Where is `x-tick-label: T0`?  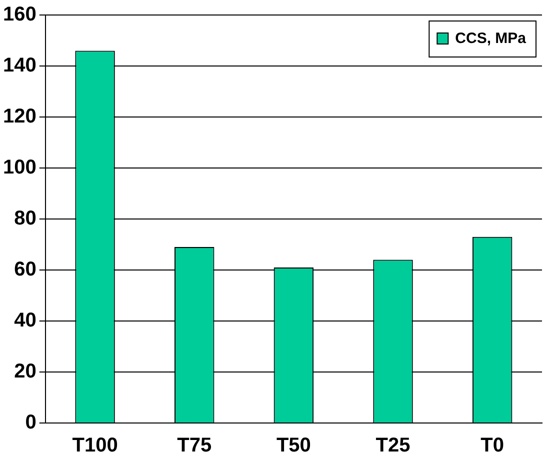 x-tick-label: T0 is located at coordinates (492, 445).